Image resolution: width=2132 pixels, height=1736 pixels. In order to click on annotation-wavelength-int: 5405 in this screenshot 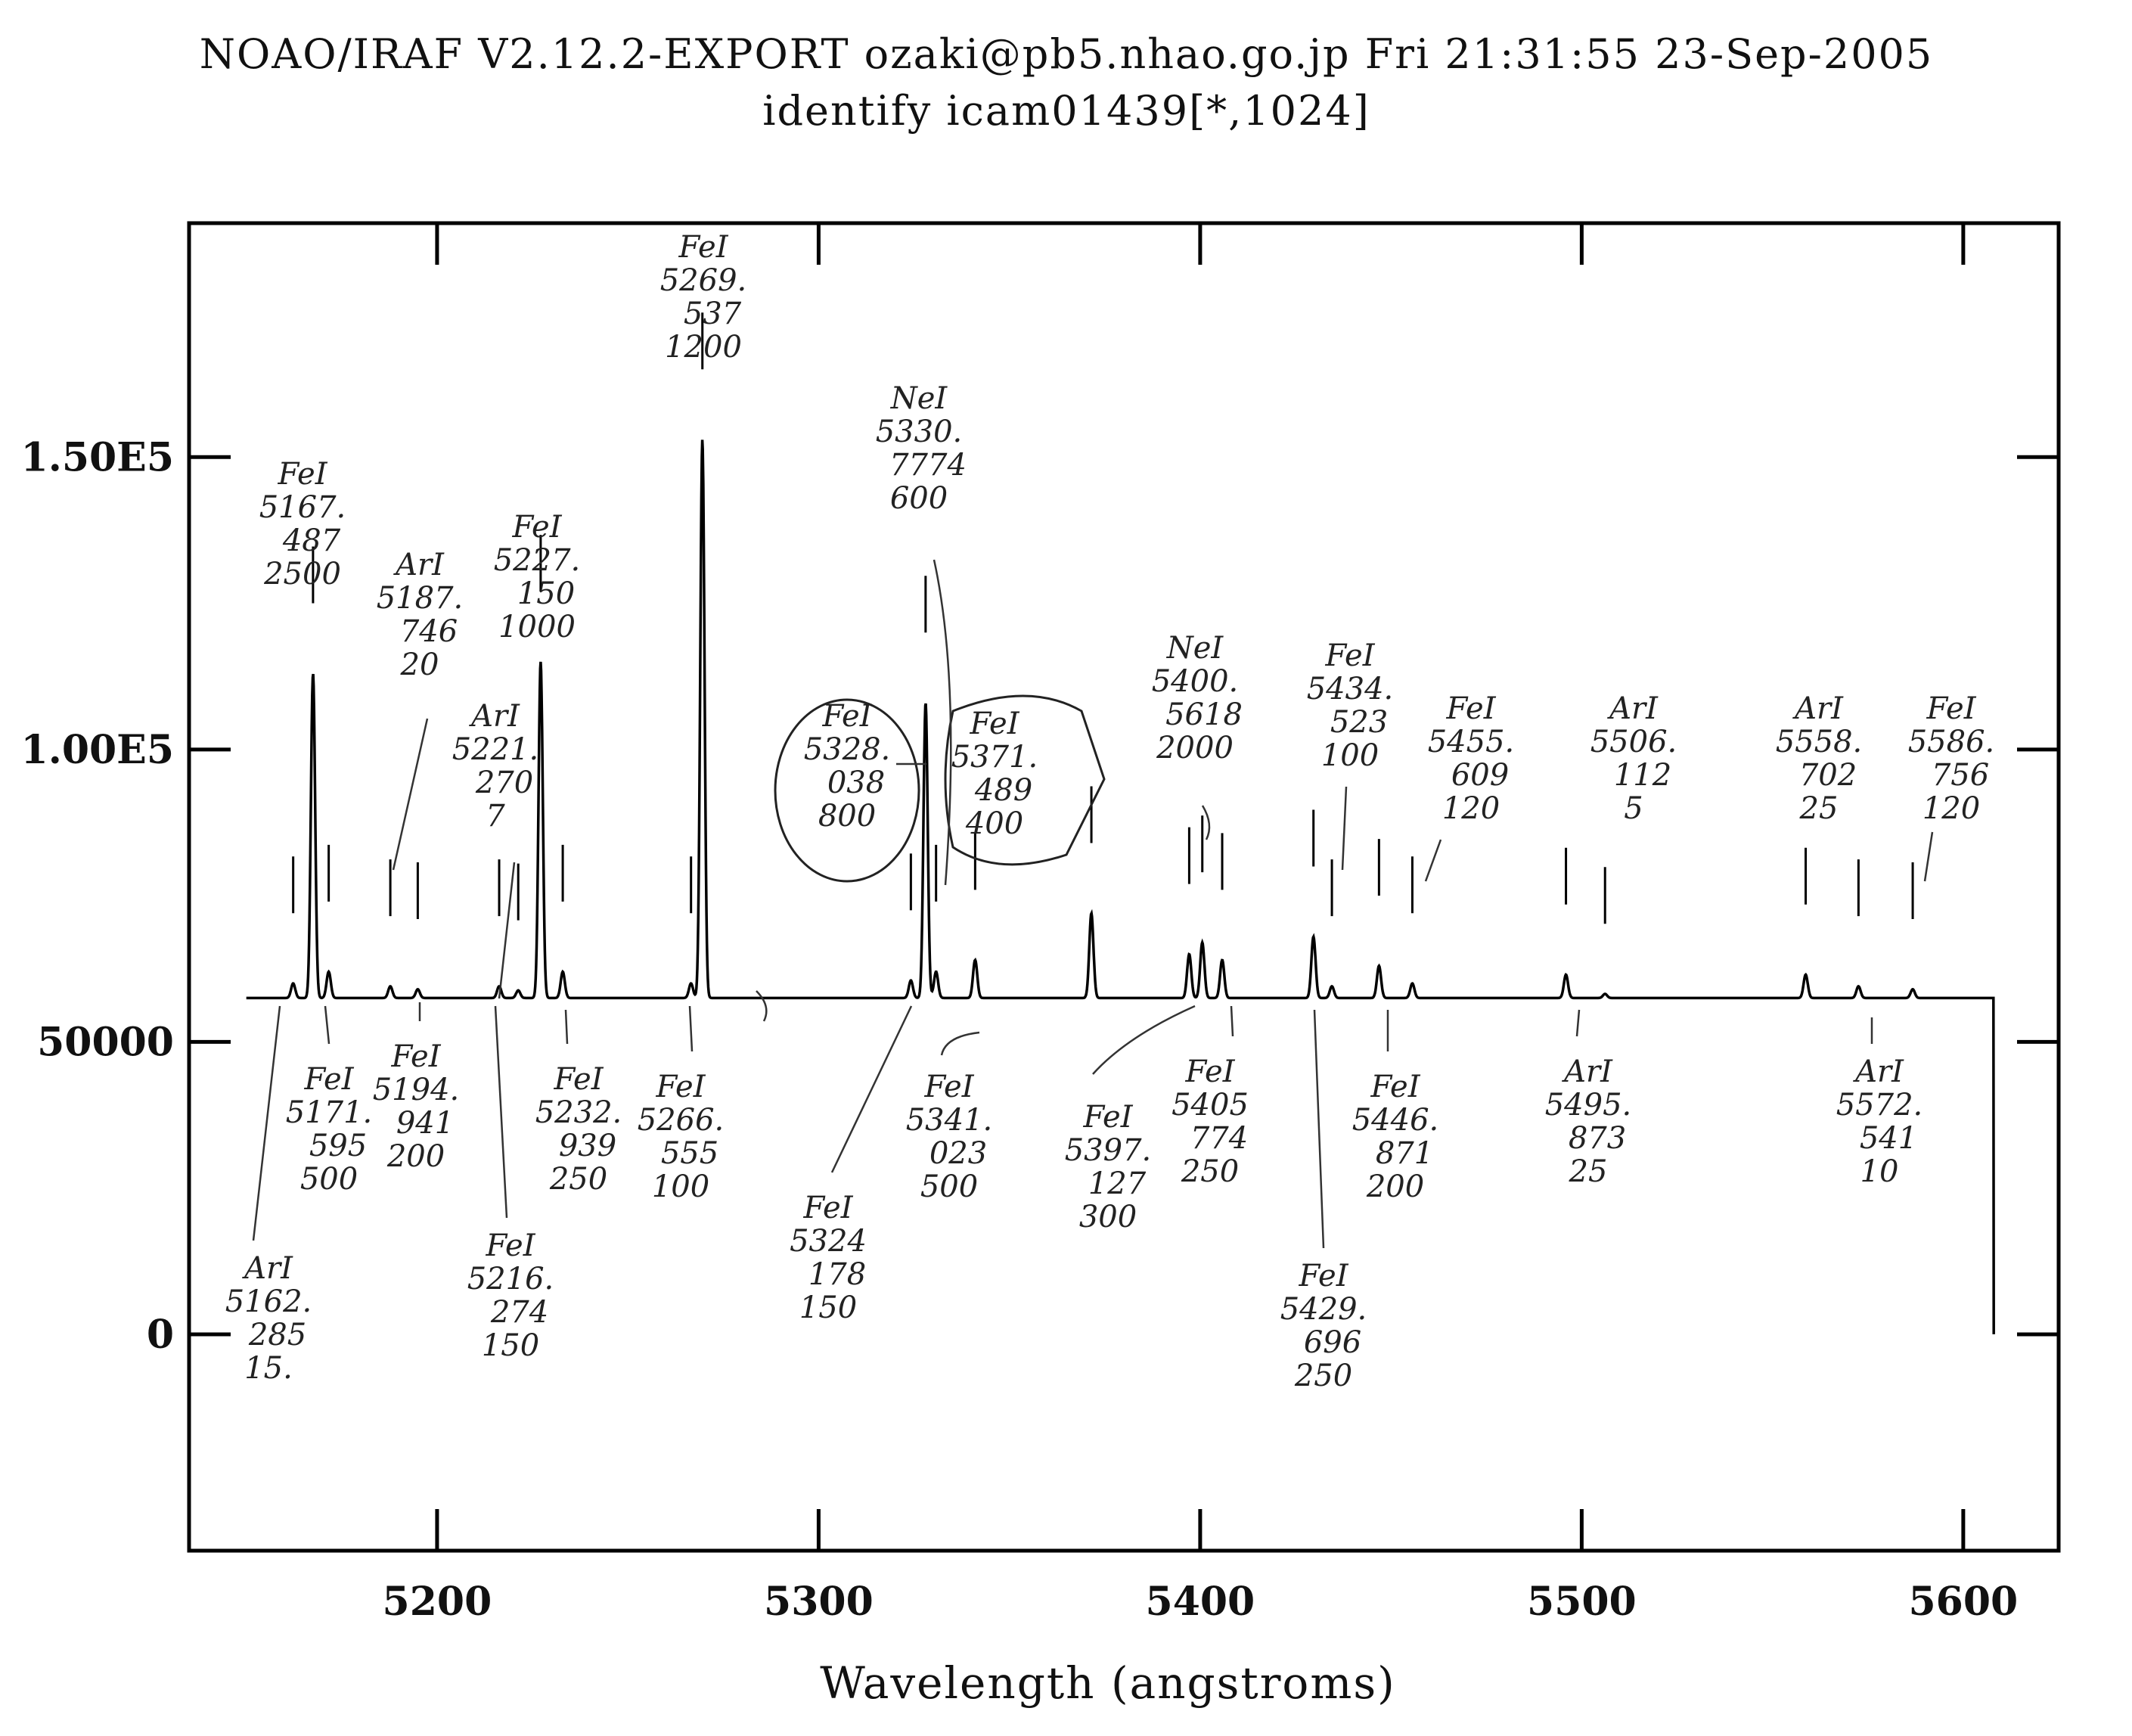, I will do `click(1210, 1105)`.